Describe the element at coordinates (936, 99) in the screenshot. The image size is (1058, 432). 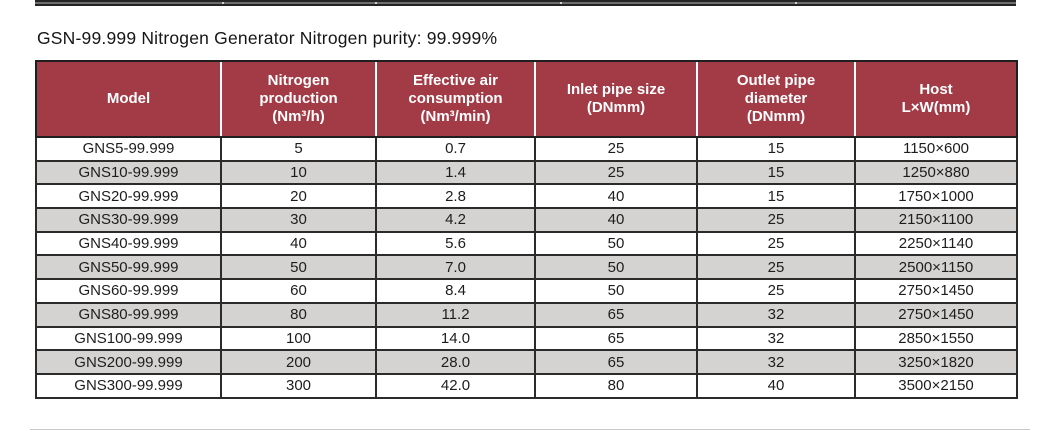
I see `column-header-host-size: Host L×W(mm)` at that location.